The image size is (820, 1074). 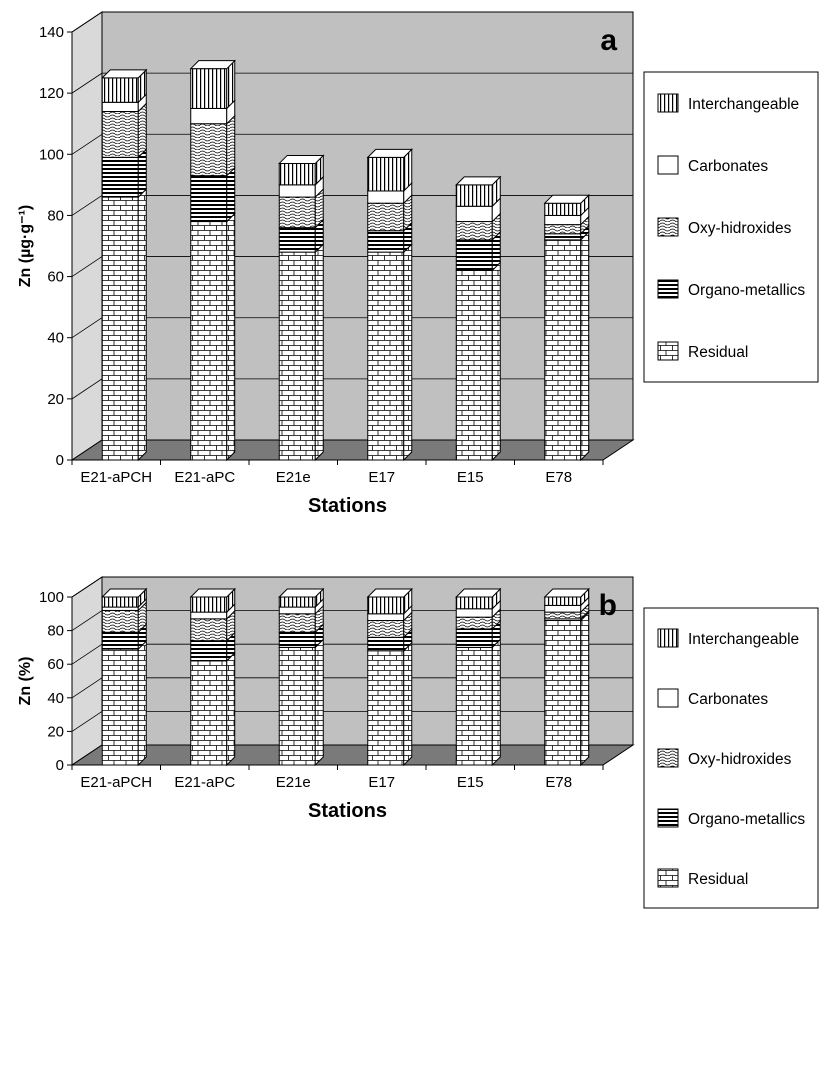 What do you see at coordinates (668, 638) in the screenshot?
I see `legend-swatch-interchangeable` at bounding box center [668, 638].